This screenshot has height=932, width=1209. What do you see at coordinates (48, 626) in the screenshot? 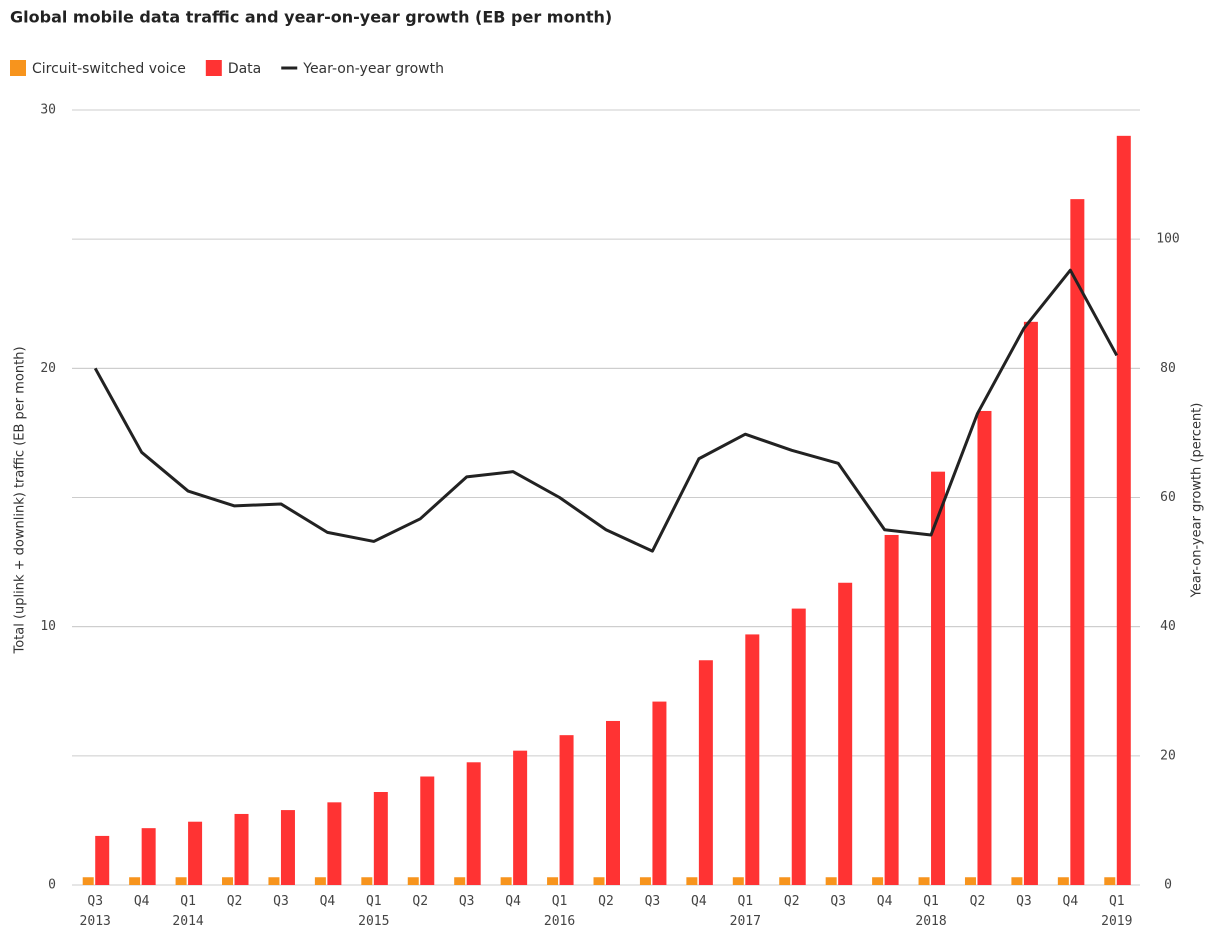
I see `y-tick-label: 10` at bounding box center [48, 626].